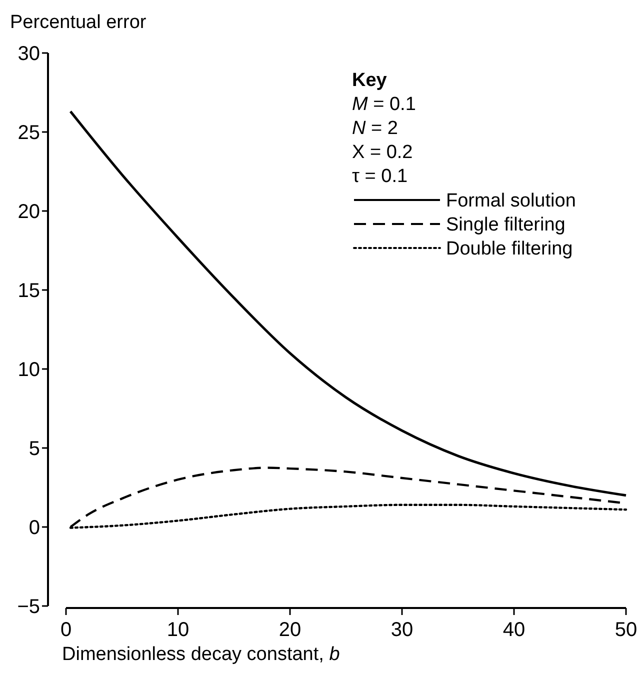 The height and width of the screenshot is (675, 644). What do you see at coordinates (34, 528) in the screenshot?
I see `y-tick-label: 0` at bounding box center [34, 528].